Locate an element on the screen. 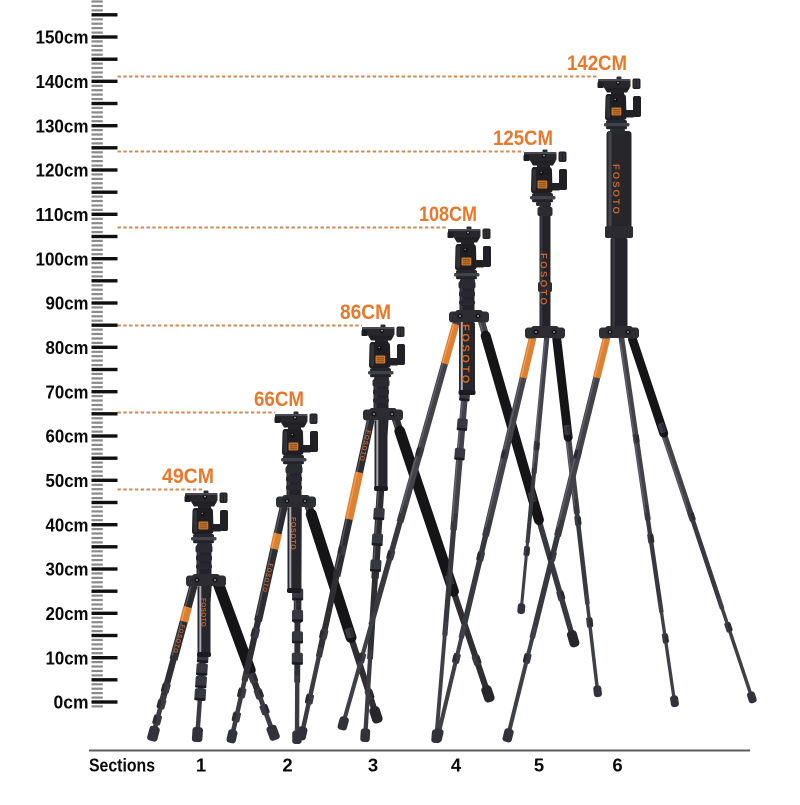 The image size is (800, 805). svg-text: 4 is located at coordinates (456, 765).